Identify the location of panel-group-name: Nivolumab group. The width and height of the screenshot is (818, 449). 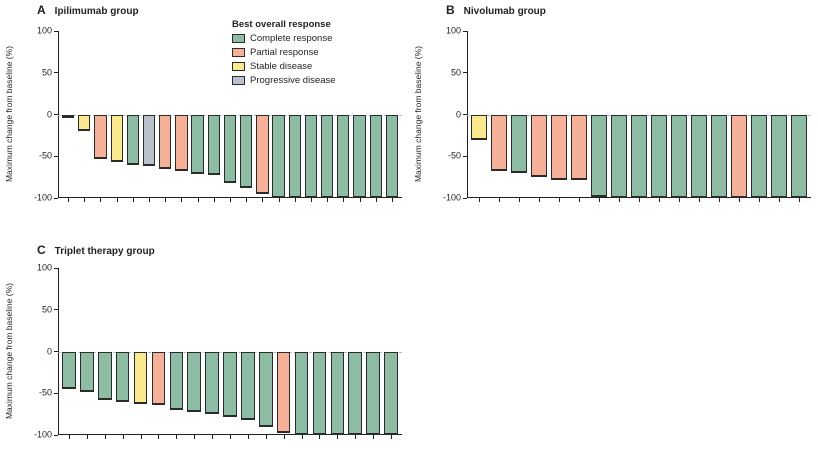
(504, 11).